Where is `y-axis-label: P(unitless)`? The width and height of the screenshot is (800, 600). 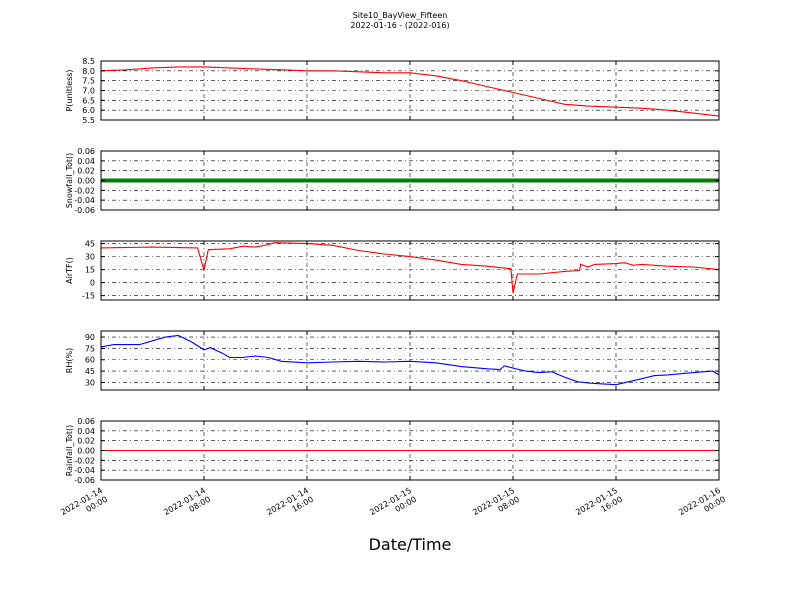 y-axis-label: P(unitless) is located at coordinates (69, 90).